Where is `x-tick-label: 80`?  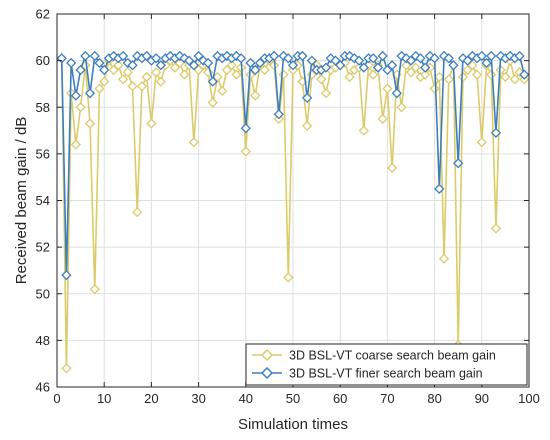 x-tick-label: 80 is located at coordinates (434, 398).